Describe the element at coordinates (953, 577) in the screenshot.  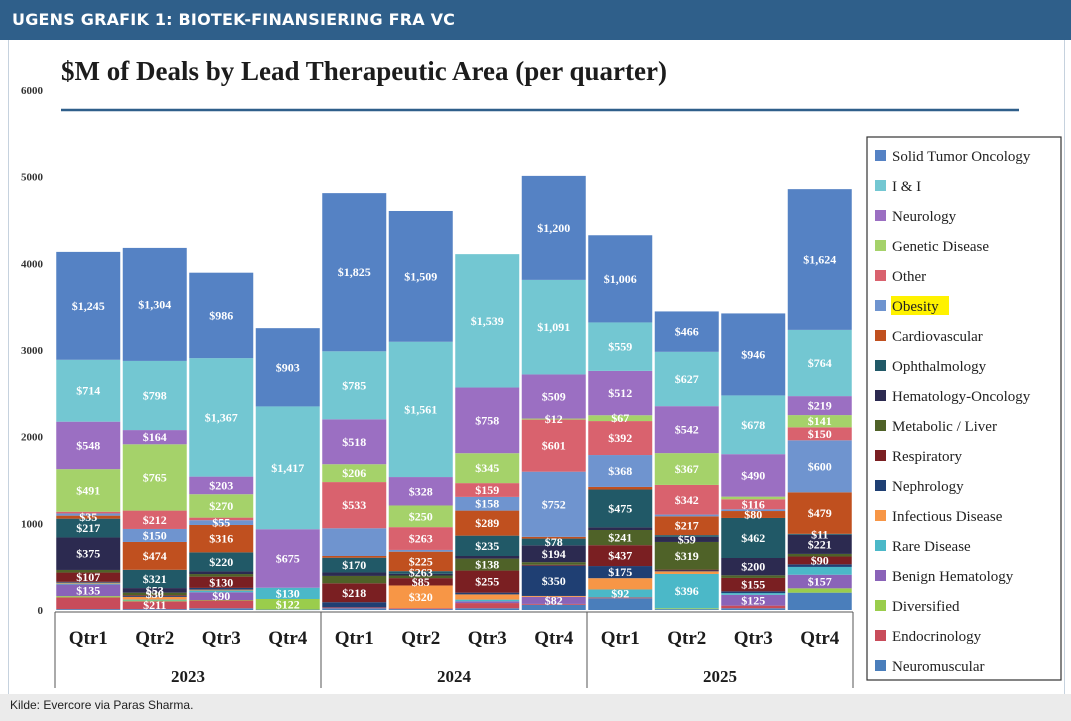
I see `legend-entry: Benign Hematology` at that location.